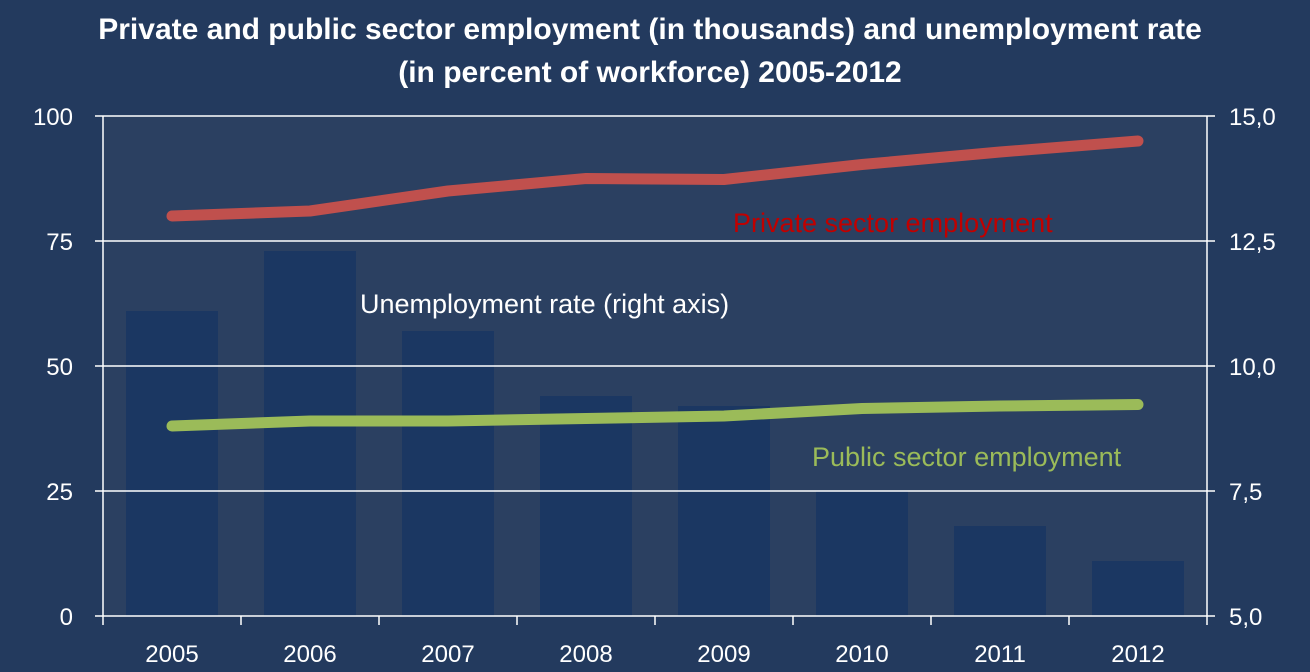 The height and width of the screenshot is (672, 1310). Describe the element at coordinates (723, 654) in the screenshot. I see `x-tick-label: 2009` at that location.